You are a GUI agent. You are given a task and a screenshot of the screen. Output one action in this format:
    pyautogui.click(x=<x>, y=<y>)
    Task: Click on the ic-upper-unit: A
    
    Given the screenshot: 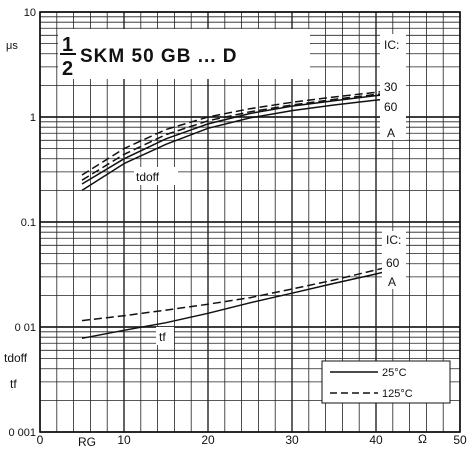 What is the action you would take?
    pyautogui.click(x=391, y=133)
    